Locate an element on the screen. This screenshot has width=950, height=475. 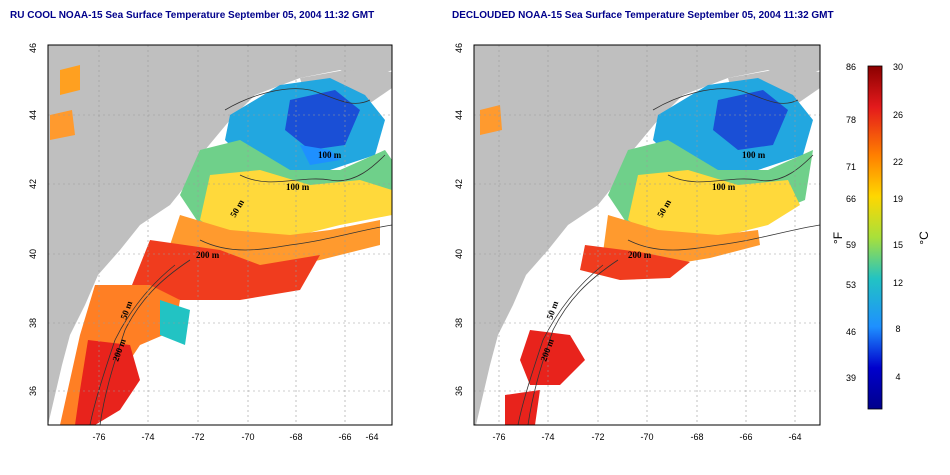
fahrenheit-tick-label: 39 is located at coordinates (851, 378).